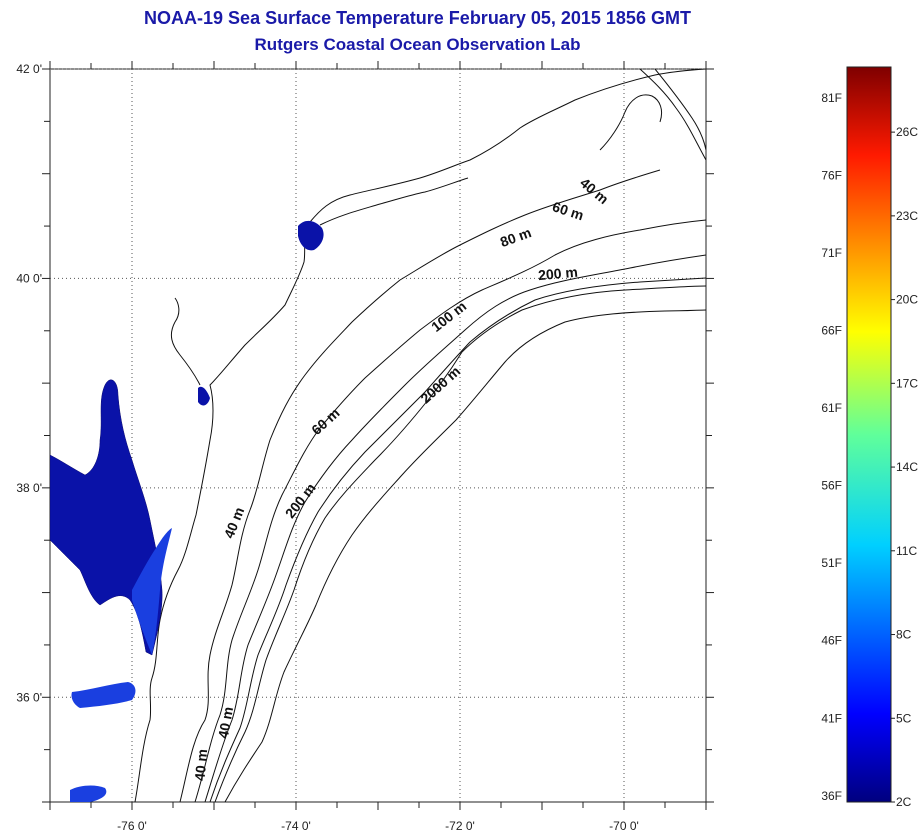 The image size is (920, 832). What do you see at coordinates (29, 488) in the screenshot?
I see `latitude-tick-label: 38 0'` at bounding box center [29, 488].